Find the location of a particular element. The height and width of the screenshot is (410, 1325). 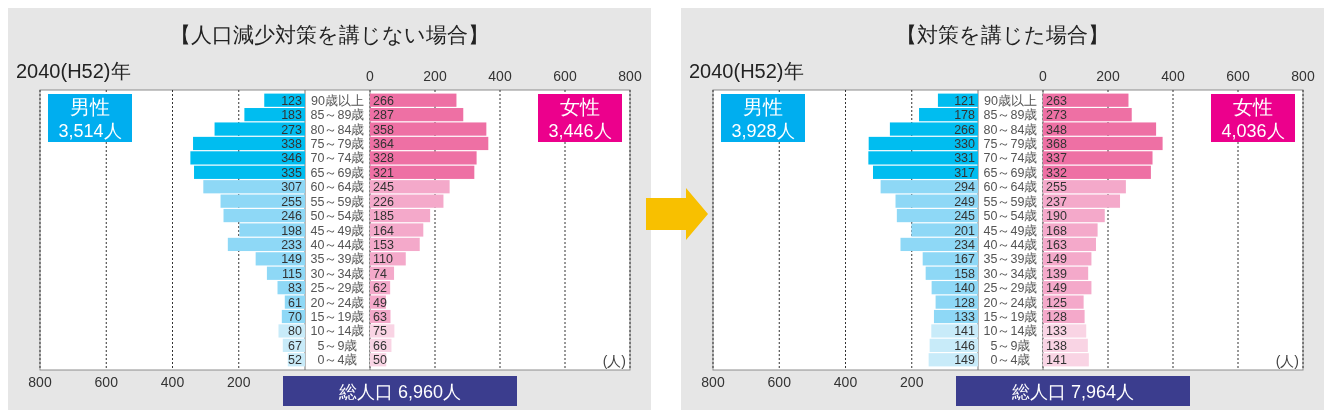

data-label: 140 is located at coordinates (965, 288).